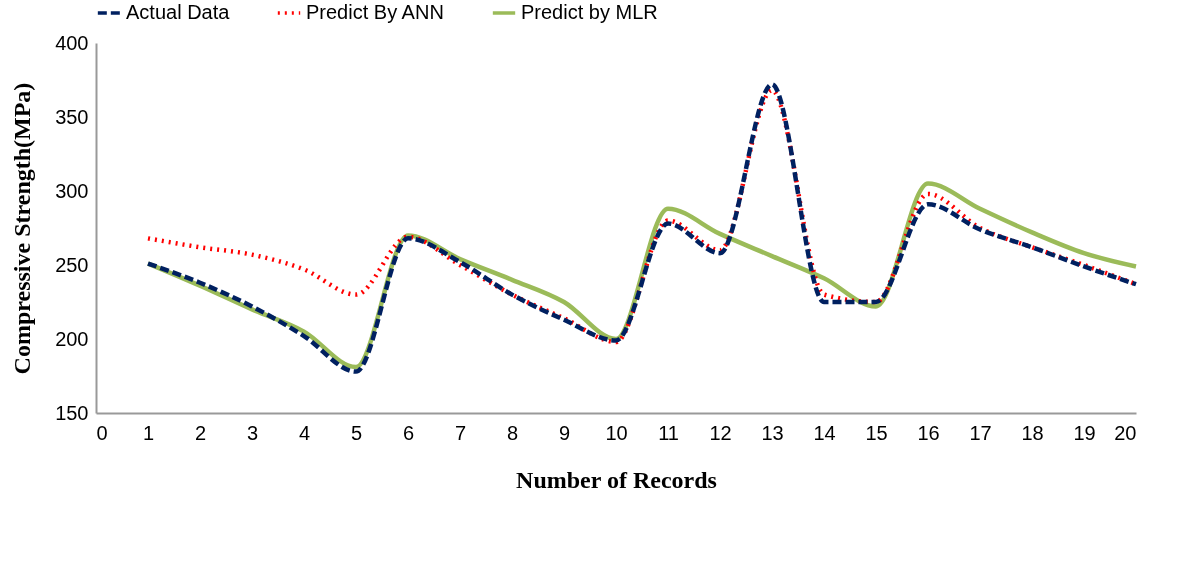  What do you see at coordinates (72, 190) in the screenshot?
I see `y-tick-label: 300` at bounding box center [72, 190].